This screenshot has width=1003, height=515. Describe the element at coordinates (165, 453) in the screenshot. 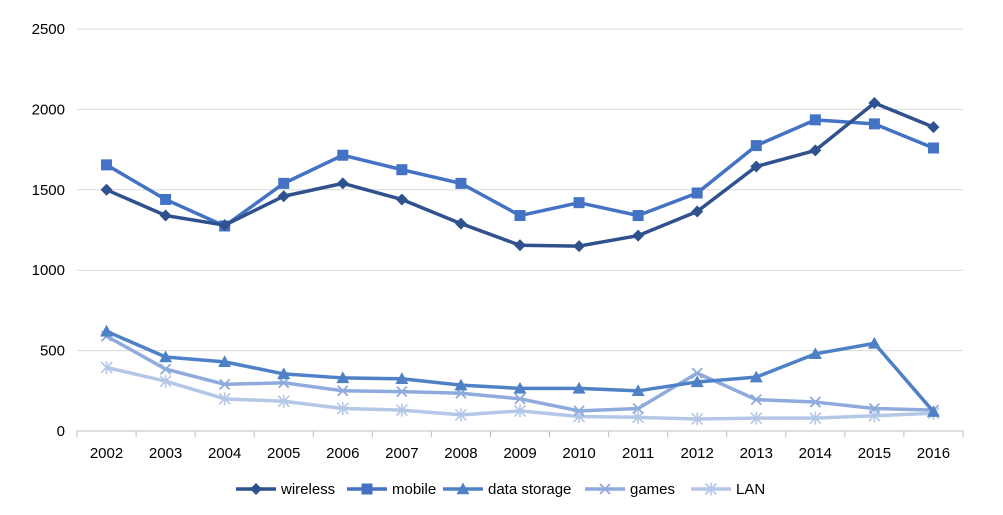

I see `x-tick-label: 2003` at that location.